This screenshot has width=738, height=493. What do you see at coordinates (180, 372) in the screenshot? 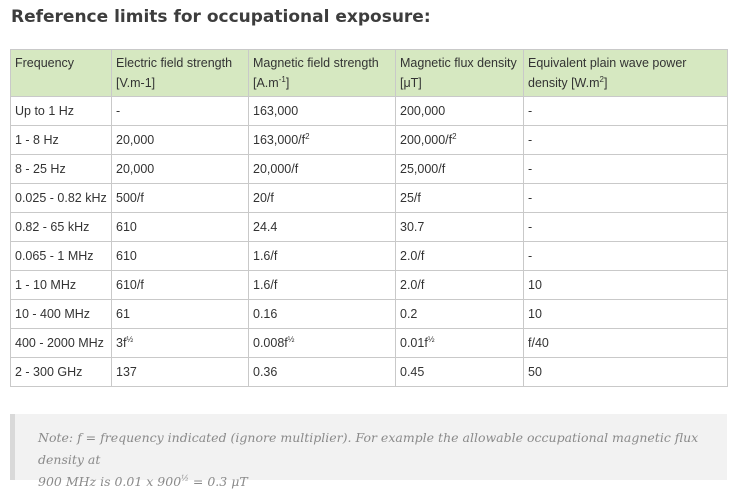
I see `cell-electric: 137` at bounding box center [180, 372].